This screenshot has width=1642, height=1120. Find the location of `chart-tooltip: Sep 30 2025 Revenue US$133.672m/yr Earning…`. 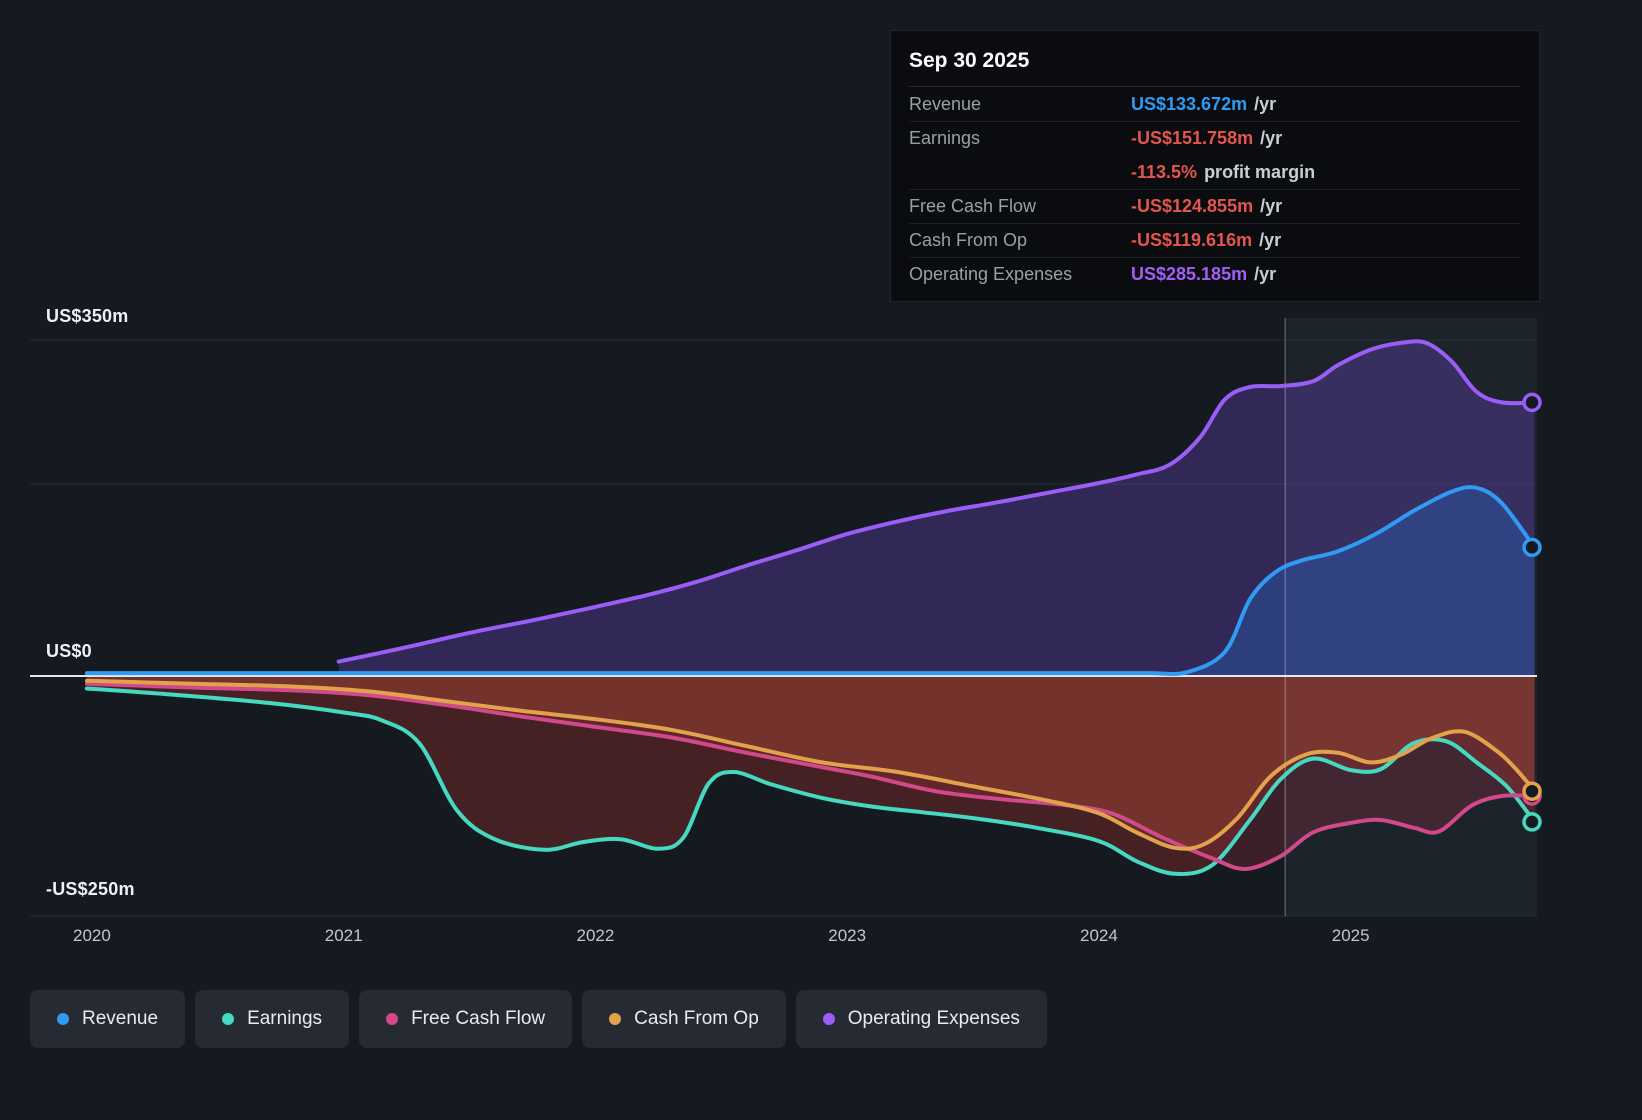

chart-tooltip: Sep 30 2025 Revenue US$133.672m/yr Earning… is located at coordinates (1215, 166).